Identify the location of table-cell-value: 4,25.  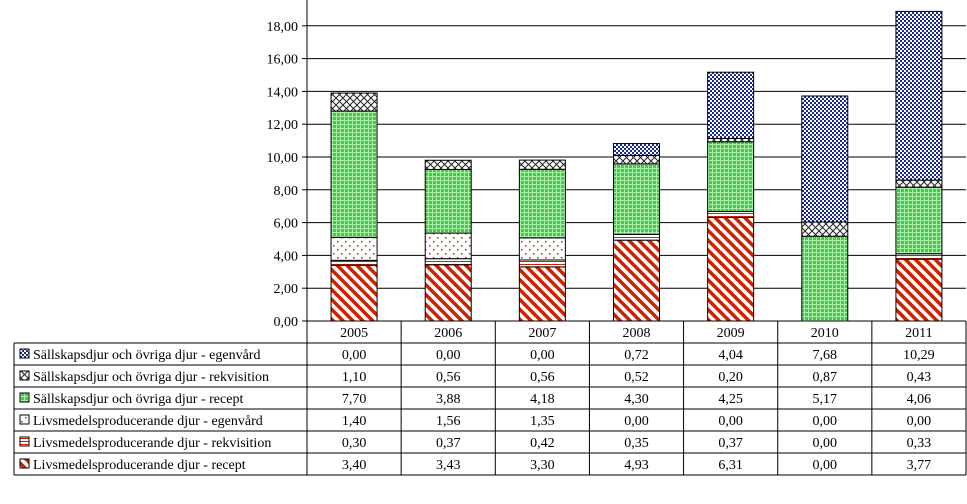
(730, 399).